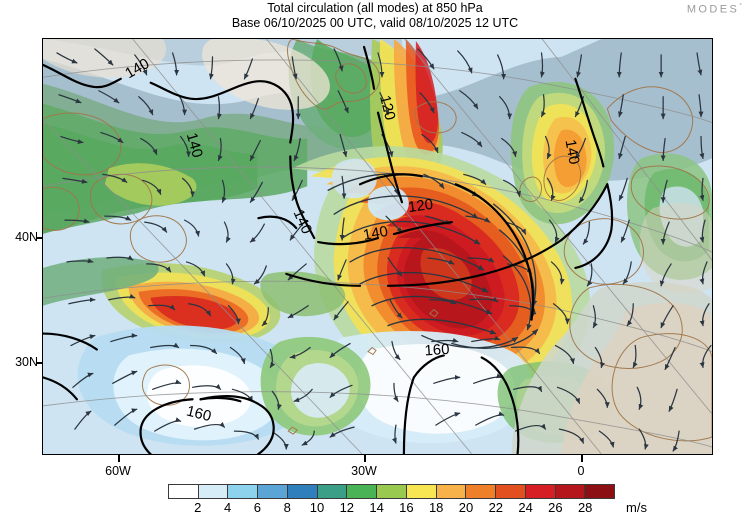  What do you see at coordinates (119, 458) in the screenshot?
I see `x-tick-60w` at bounding box center [119, 458].